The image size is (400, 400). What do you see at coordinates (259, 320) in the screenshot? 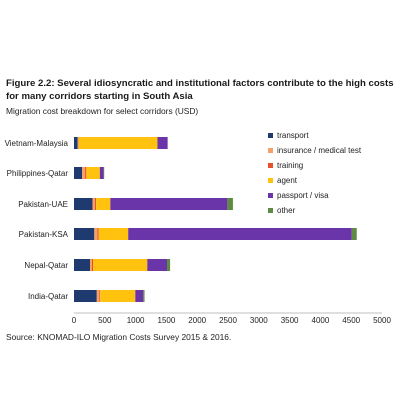
I see `x-tick-label: 3000` at bounding box center [259, 320].